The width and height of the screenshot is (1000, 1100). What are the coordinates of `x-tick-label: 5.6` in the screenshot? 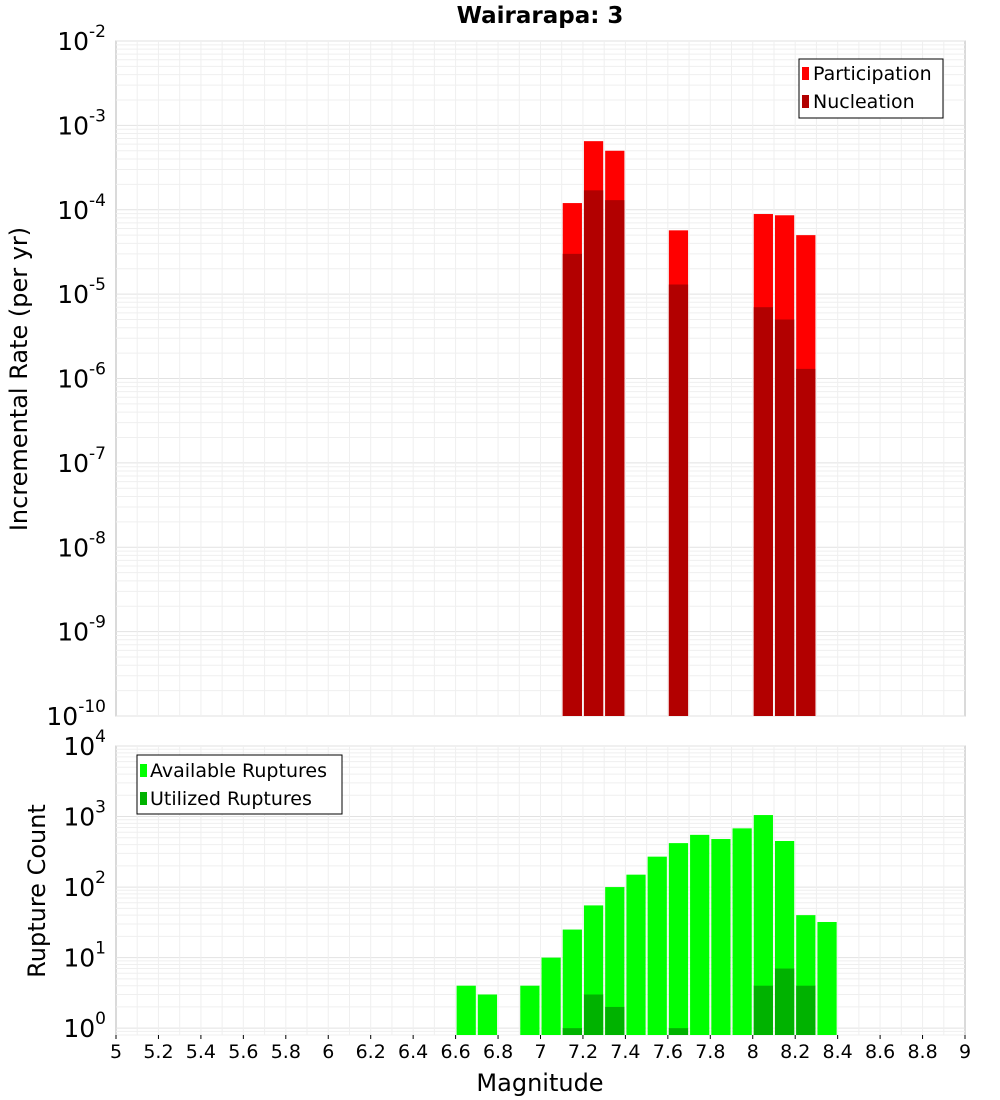 It's located at (243, 1052).